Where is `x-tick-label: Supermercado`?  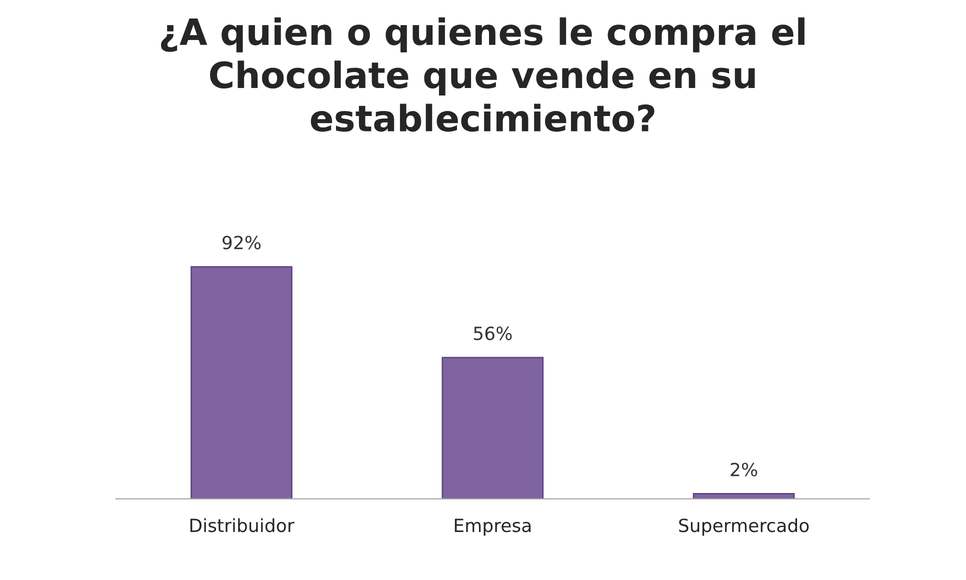
x-tick-label: Supermercado is located at coordinates (744, 527).